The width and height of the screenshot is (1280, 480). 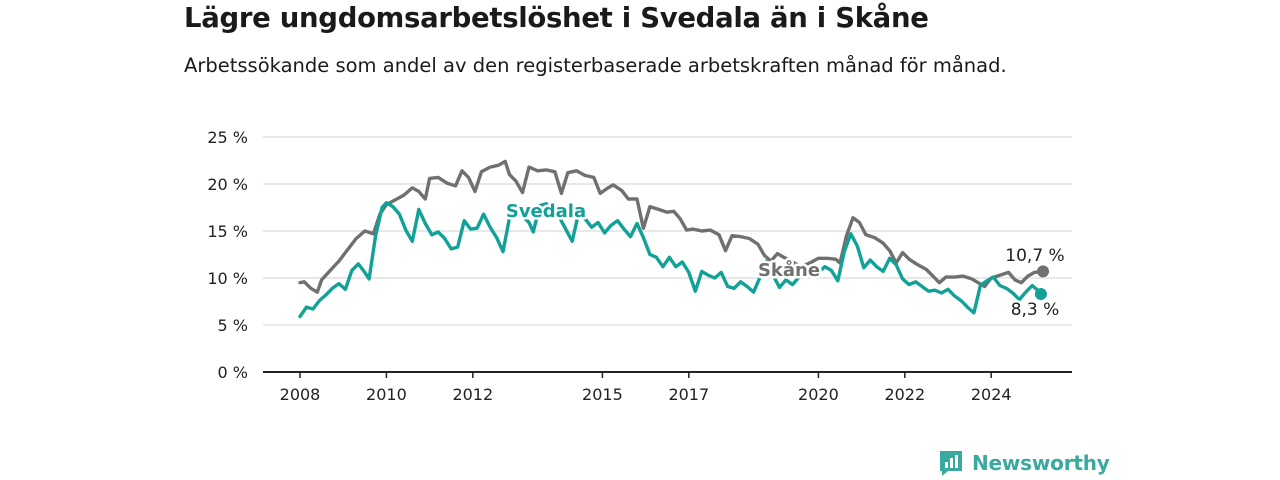 What do you see at coordinates (1040, 293) in the screenshot?
I see `series-end-point-svedala` at bounding box center [1040, 293].